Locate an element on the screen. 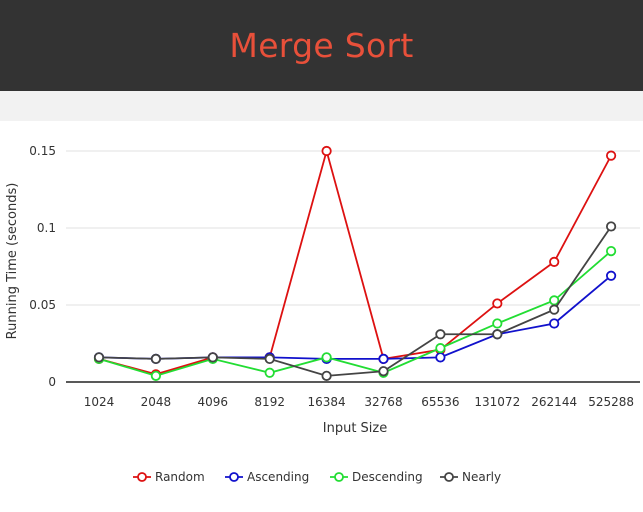  x-tick-label: 262144 is located at coordinates (554, 402).